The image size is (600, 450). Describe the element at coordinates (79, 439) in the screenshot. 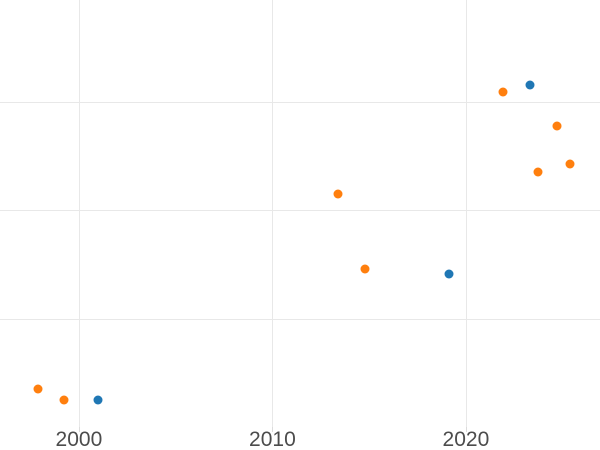

I see `x-tick-label: 2000` at that location.